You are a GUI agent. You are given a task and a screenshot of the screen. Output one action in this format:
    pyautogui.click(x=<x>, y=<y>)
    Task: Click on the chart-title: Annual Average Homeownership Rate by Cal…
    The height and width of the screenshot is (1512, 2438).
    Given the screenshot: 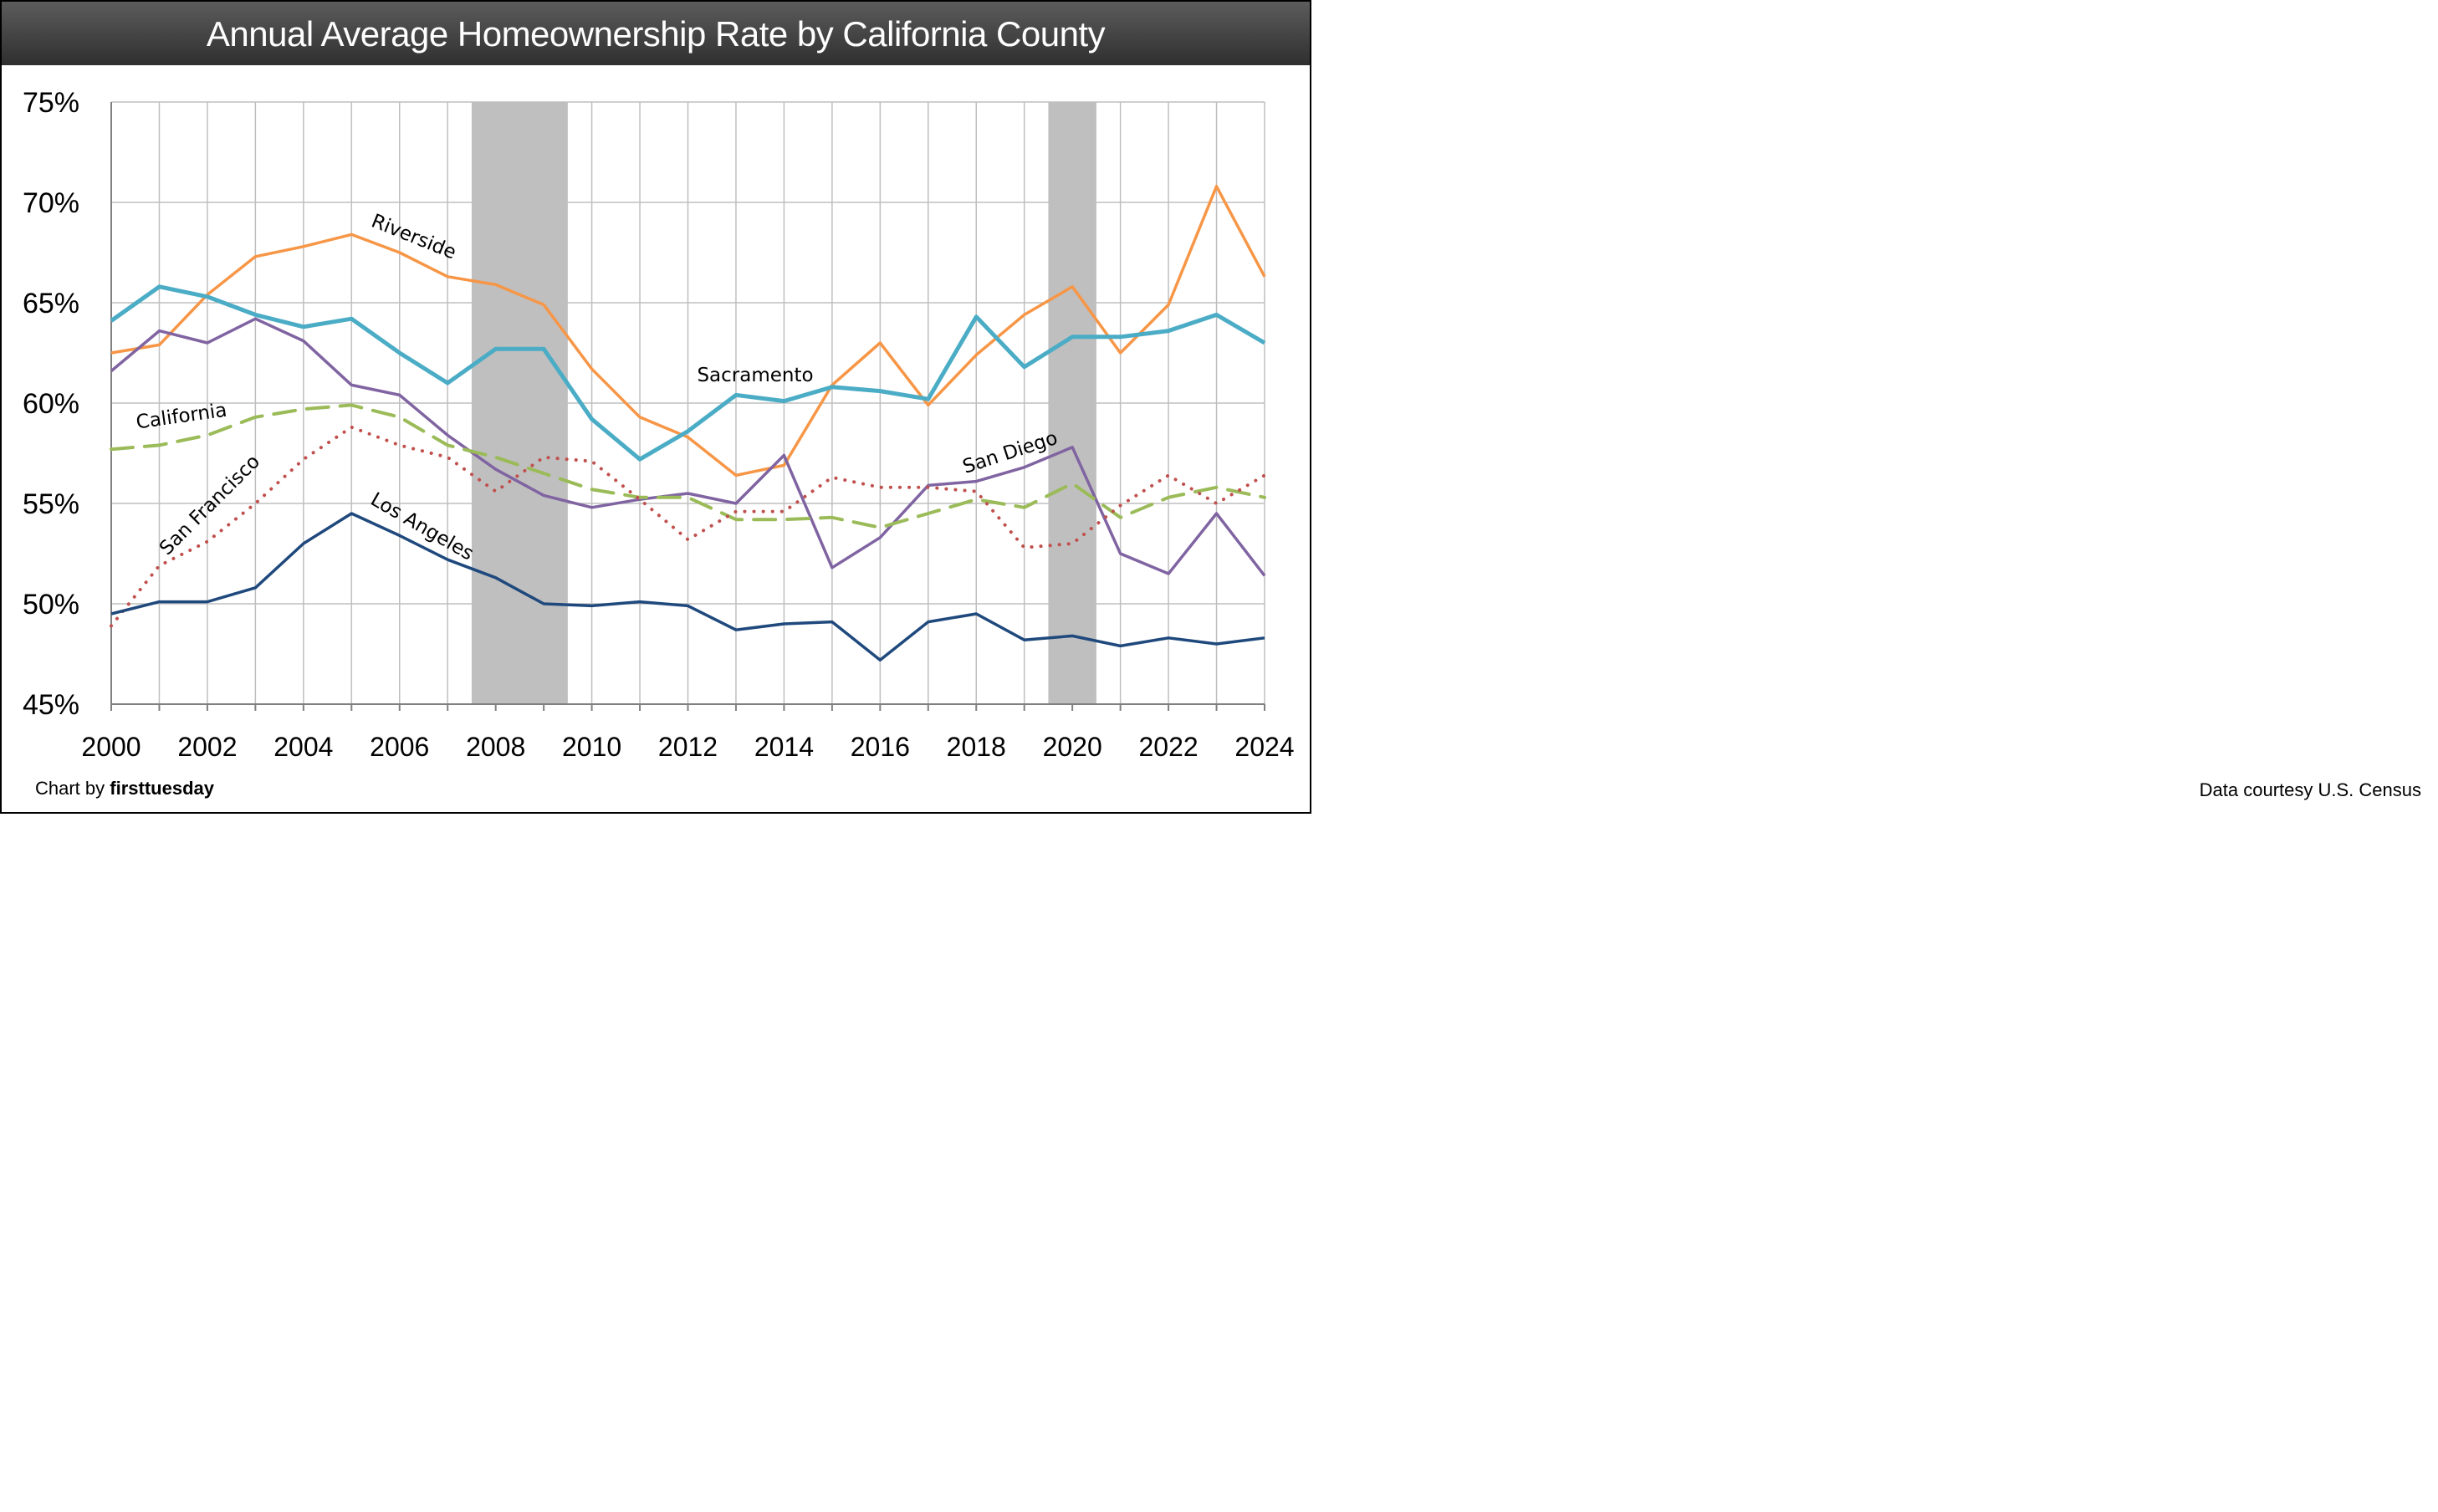 What is the action you would take?
    pyautogui.click(x=656, y=34)
    